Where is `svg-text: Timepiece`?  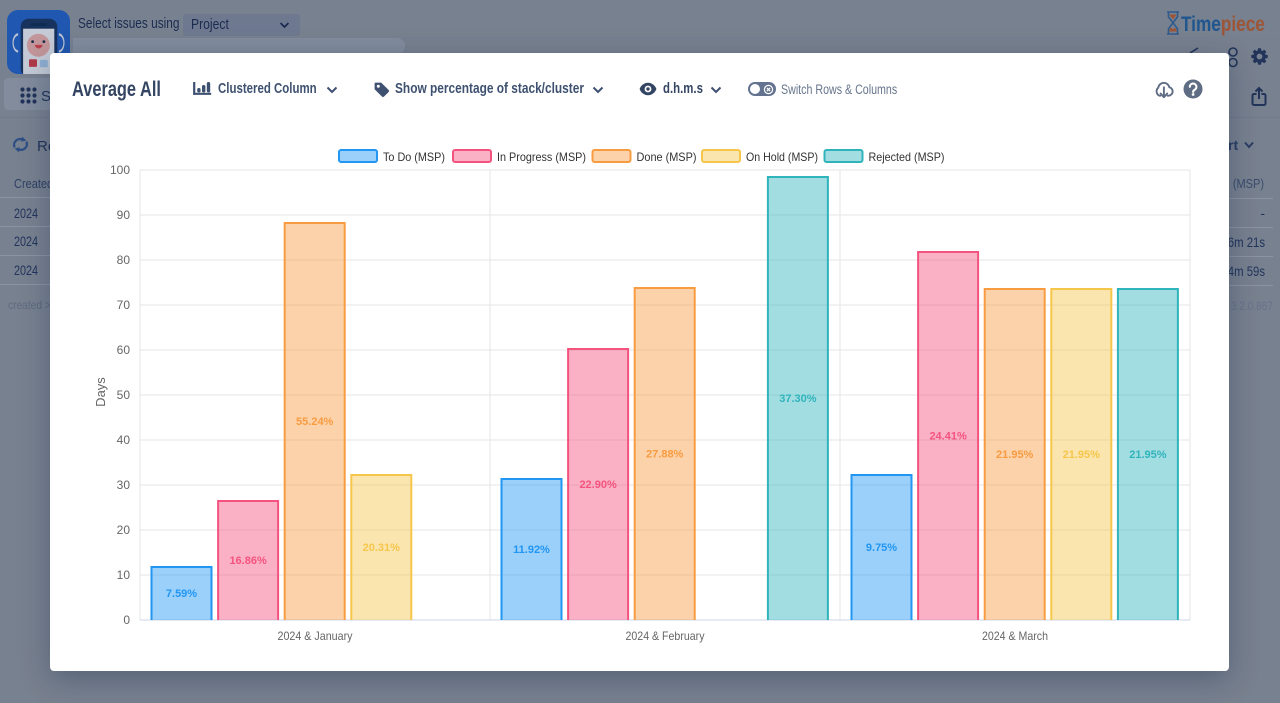 svg-text: Timepiece is located at coordinates (1223, 25).